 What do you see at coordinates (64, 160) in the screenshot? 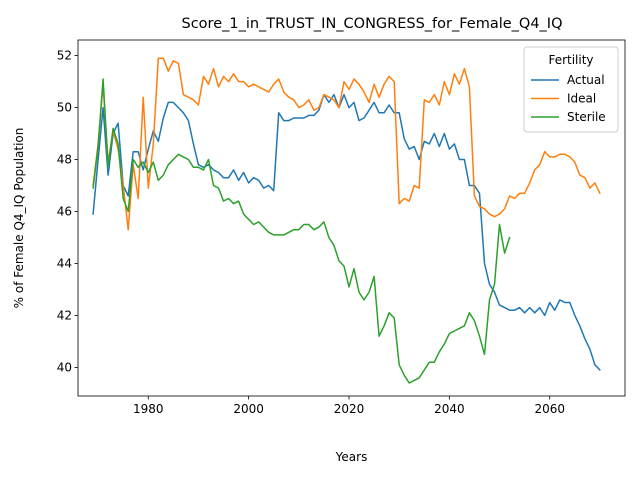
I see `y-tick-label: 48` at bounding box center [64, 160].